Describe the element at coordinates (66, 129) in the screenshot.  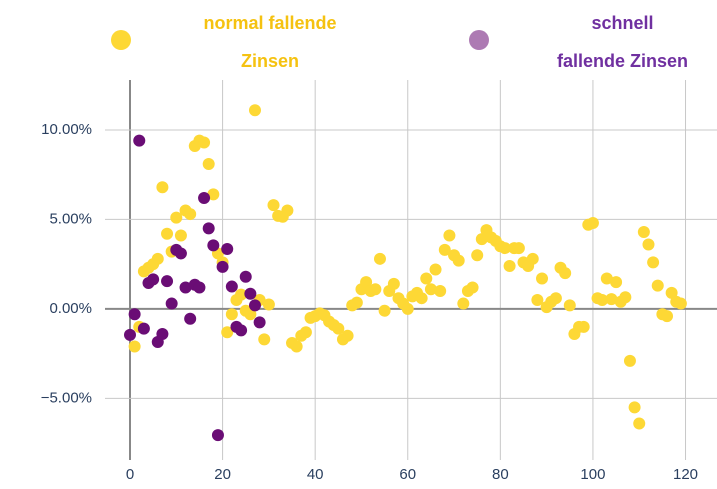
I see `y-tick-label: 10.00%` at that location.